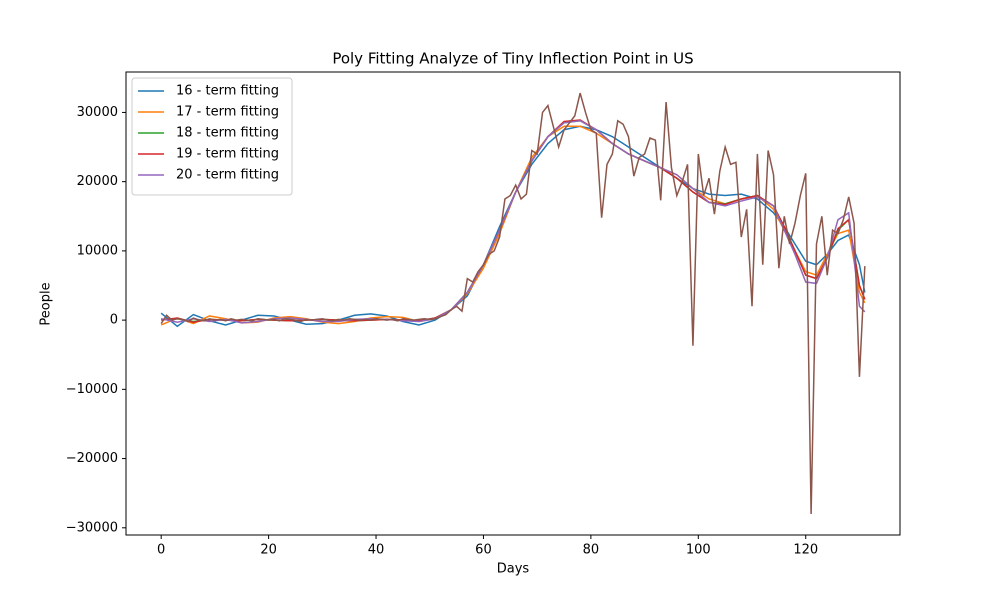 This screenshot has width=1000, height=604. Describe the element at coordinates (46, 303) in the screenshot. I see `y-axis-label: People` at that location.